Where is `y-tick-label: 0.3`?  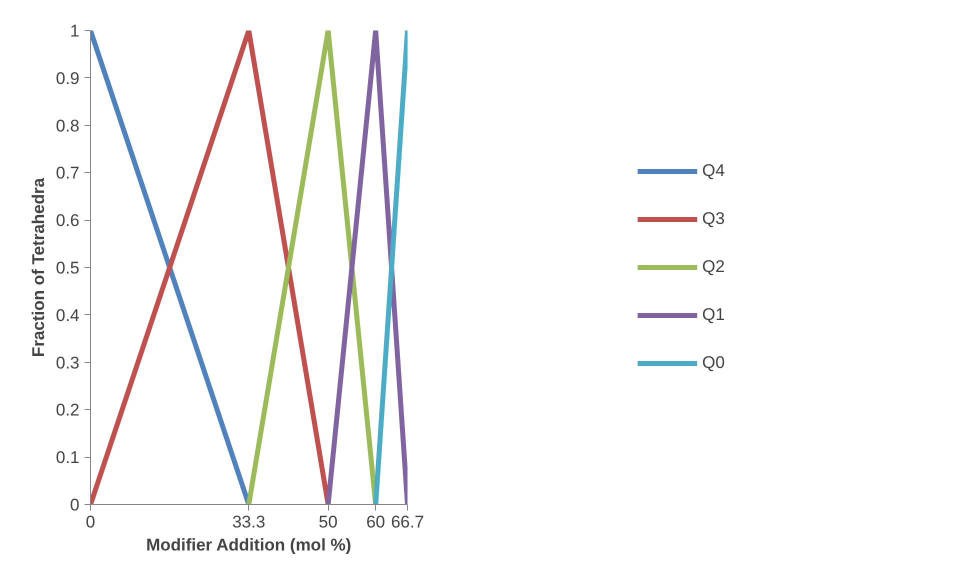
y-tick-label: 0.3 is located at coordinates (68, 362).